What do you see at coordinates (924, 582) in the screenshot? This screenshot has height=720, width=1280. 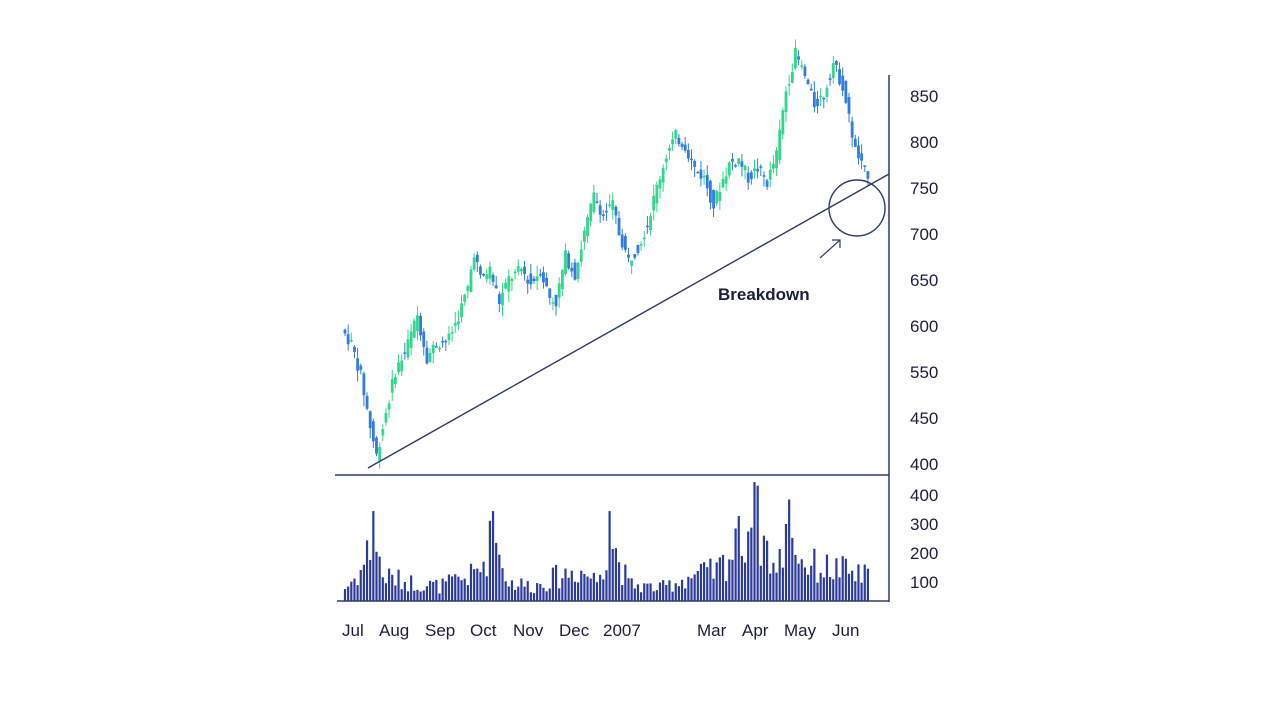 I see `volume-tick-label: 100` at bounding box center [924, 582].